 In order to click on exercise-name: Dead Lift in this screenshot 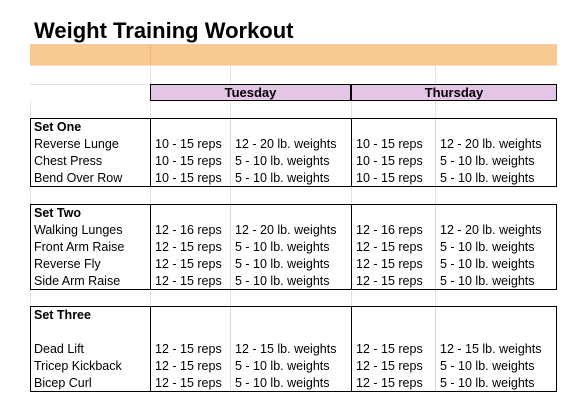, I will do `click(59, 349)`.